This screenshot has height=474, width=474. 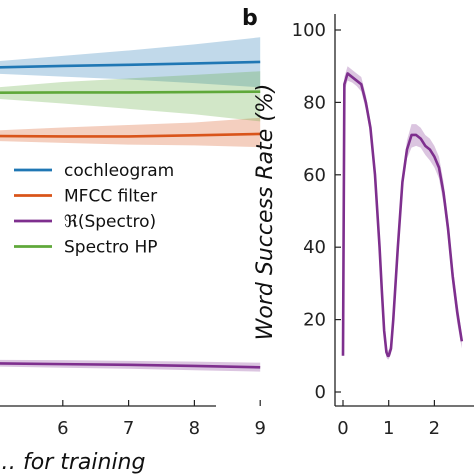 What do you see at coordinates (259, 428) in the screenshot?
I see `panel-a-x-tick-label: 9` at bounding box center [259, 428].